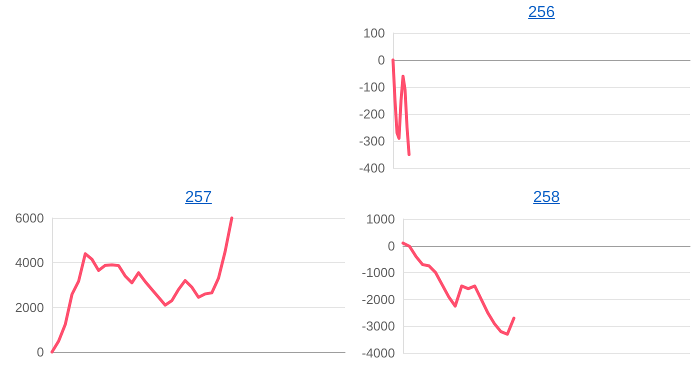 The image size is (700, 370). What do you see at coordinates (371, 141) in the screenshot?
I see `y-tick-label: -300` at bounding box center [371, 141].